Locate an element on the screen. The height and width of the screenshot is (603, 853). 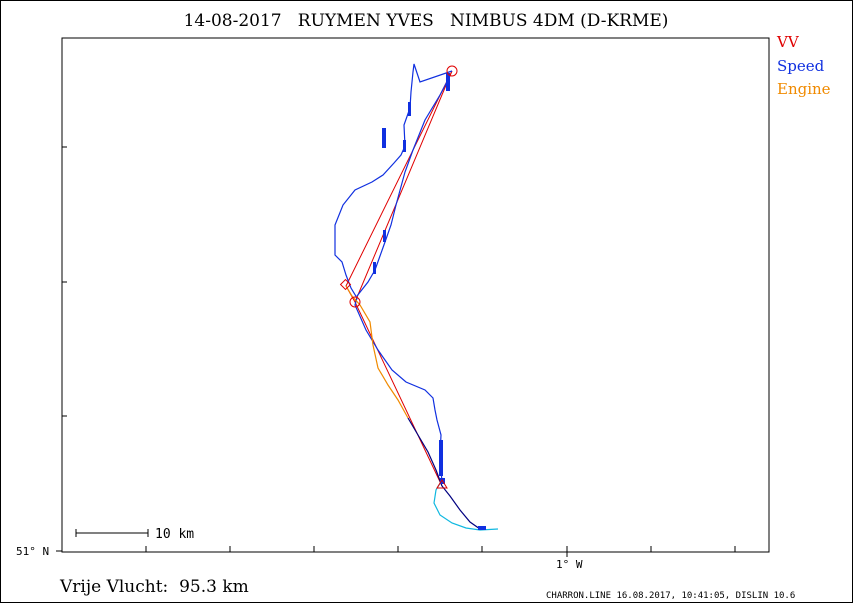
start-point-marker is located at coordinates (355, 302).